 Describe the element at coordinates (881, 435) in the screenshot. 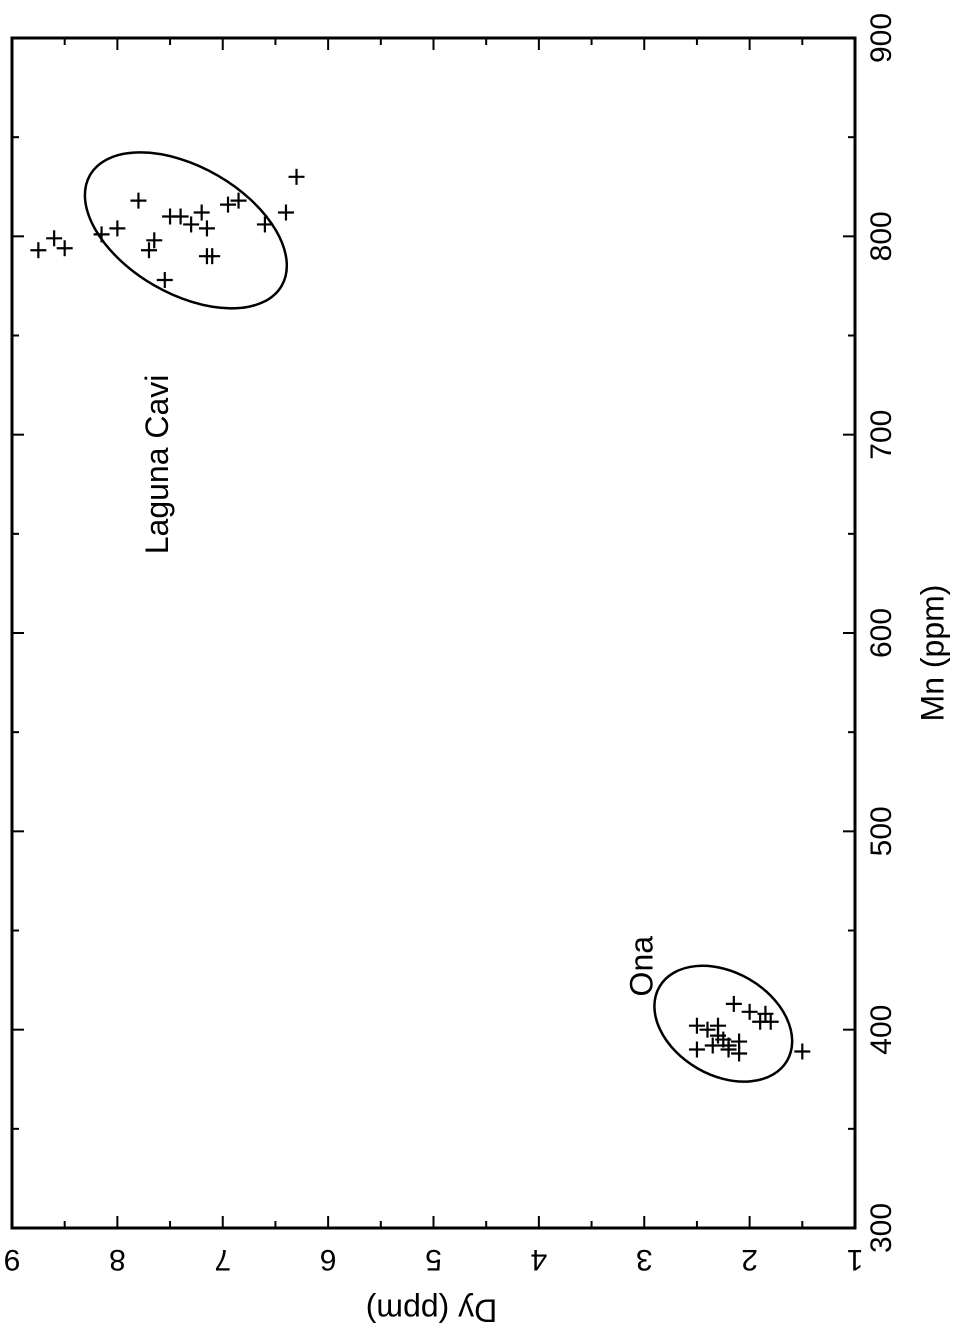

I see `mn-tick-label: 700` at that location.